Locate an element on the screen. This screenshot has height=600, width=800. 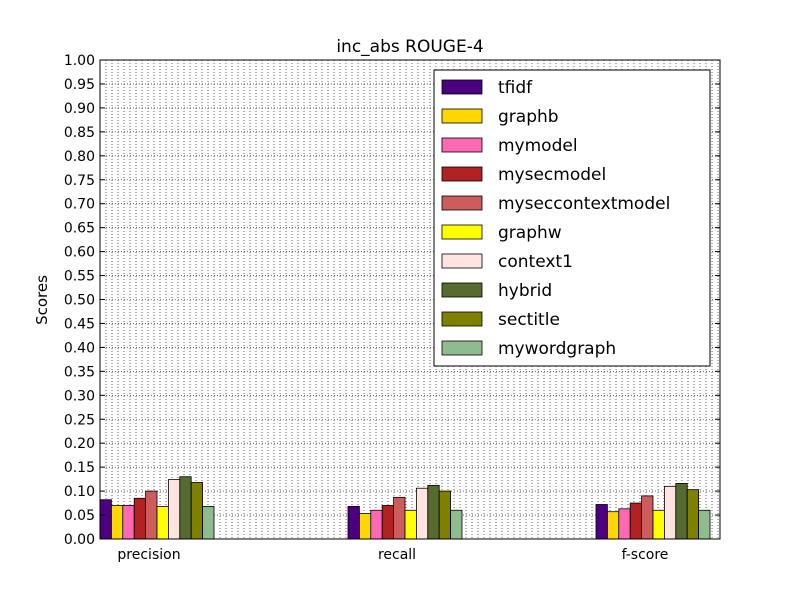
legend-label: sectitle is located at coordinates (529, 320).